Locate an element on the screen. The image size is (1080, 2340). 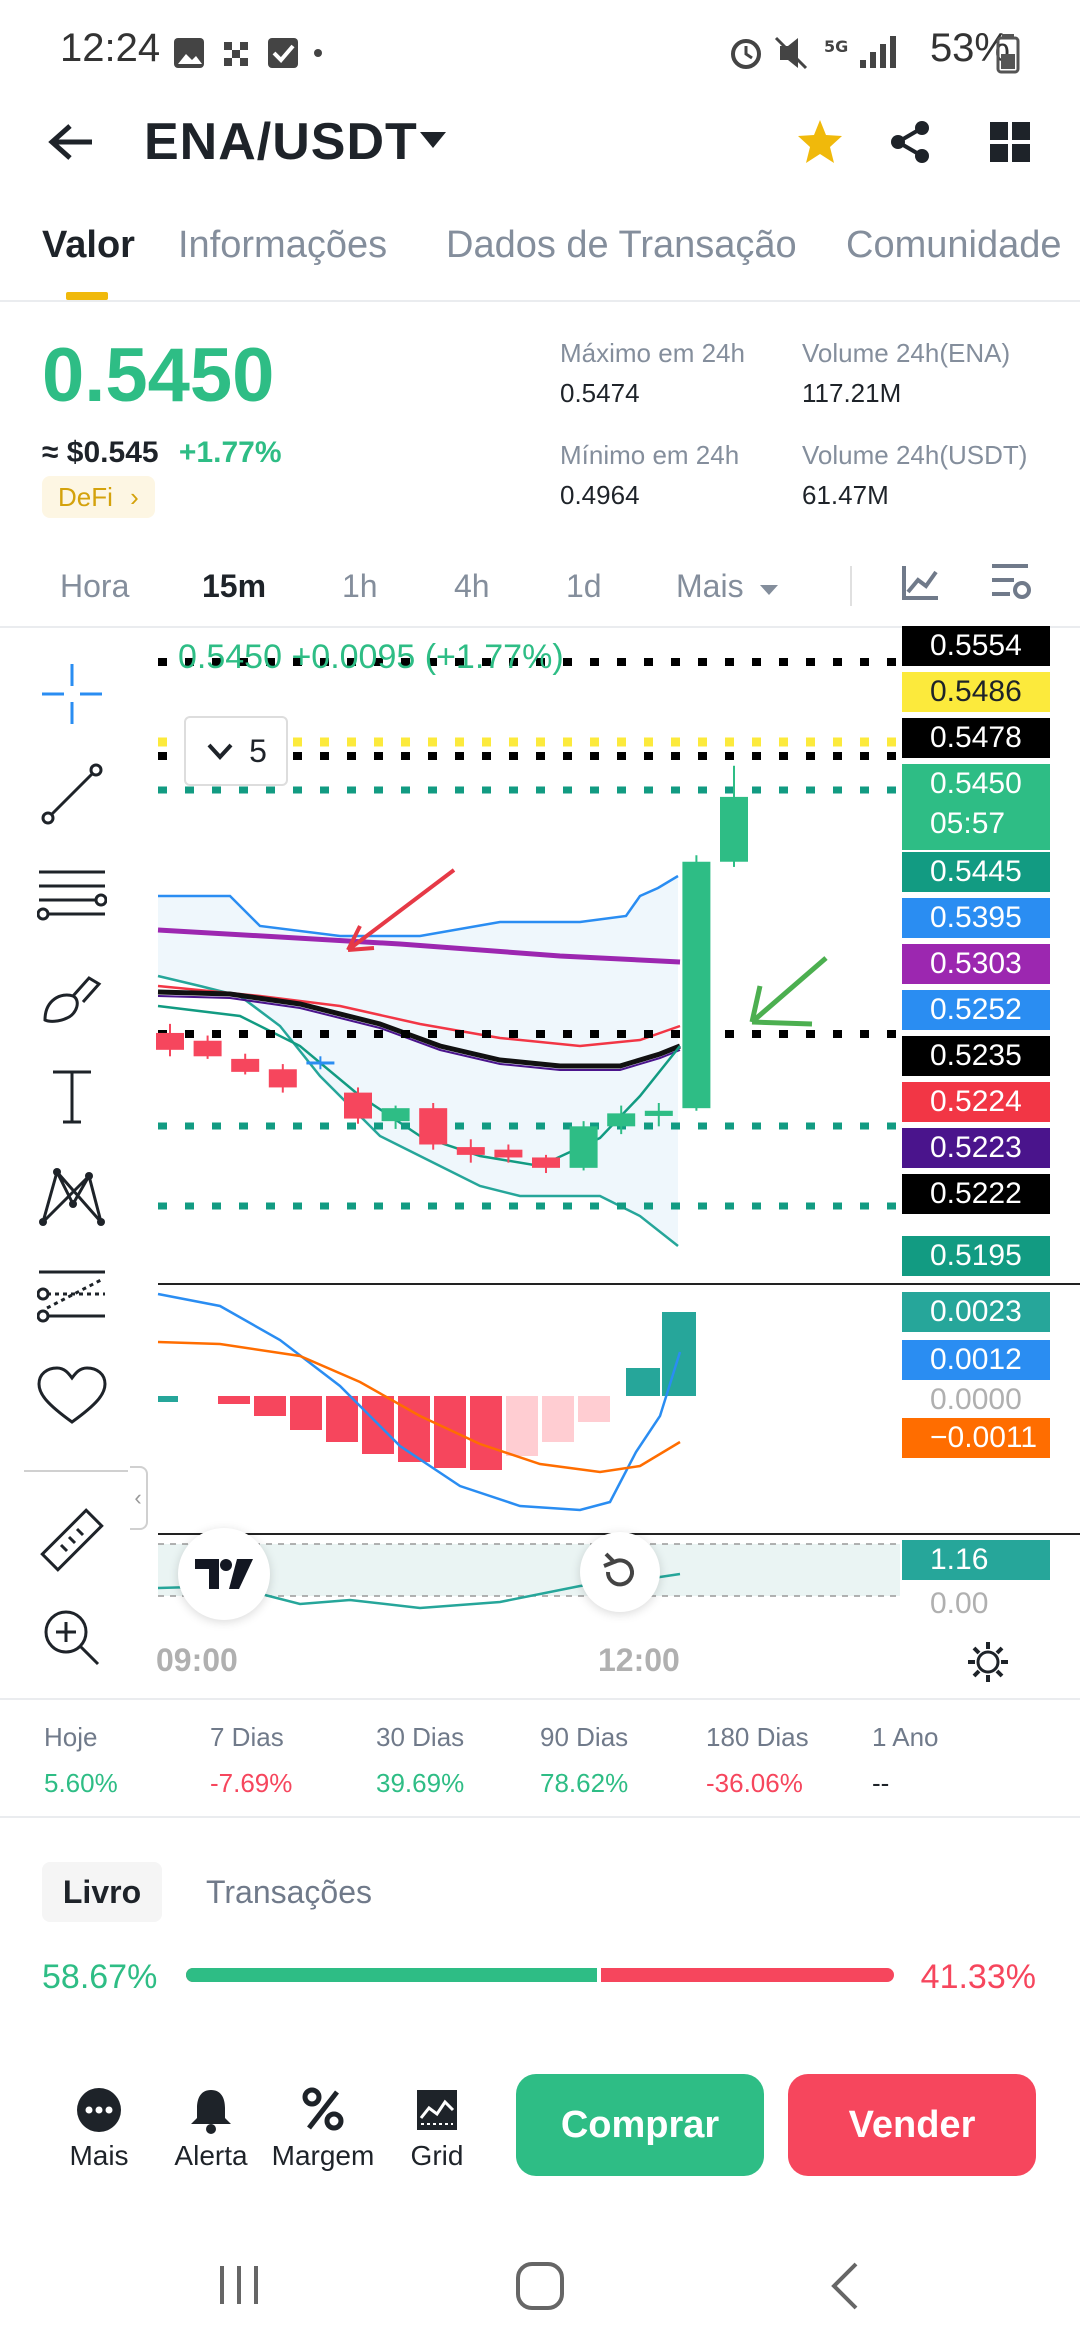
system-nav-bar is located at coordinates (540, 2290).